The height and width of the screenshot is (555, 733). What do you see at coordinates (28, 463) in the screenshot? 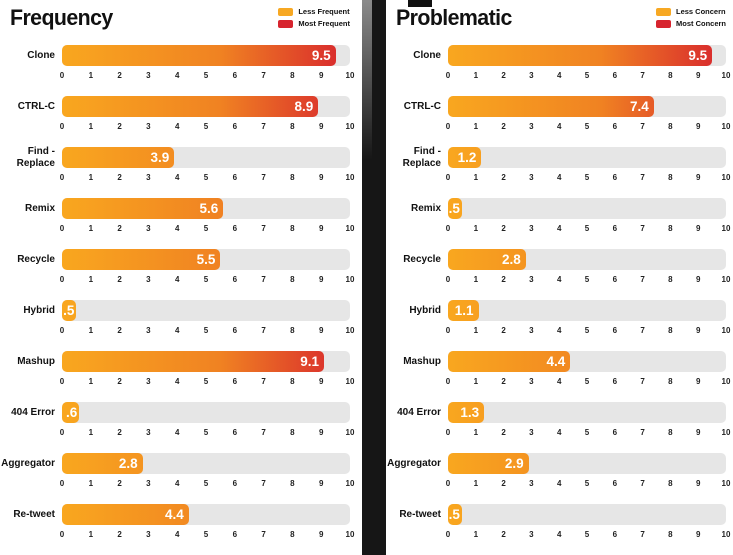
I see `category-label: Aggregator` at bounding box center [28, 463].